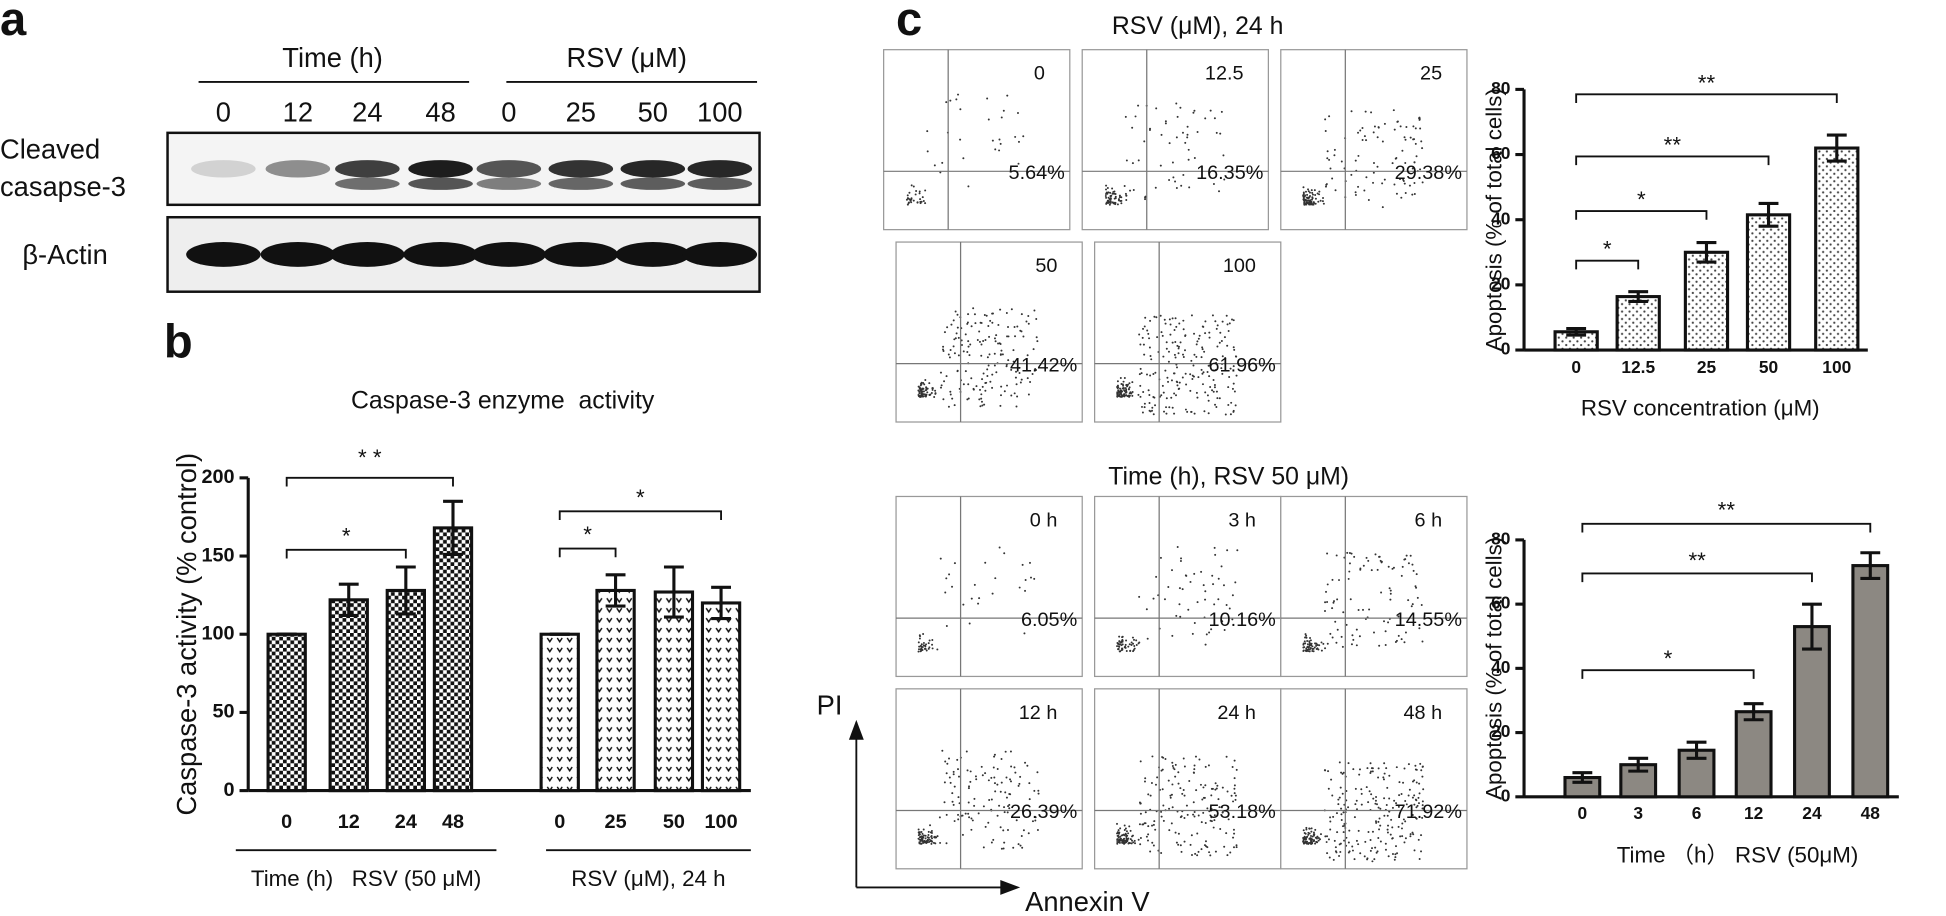 Image resolution: width=1946 pixels, height=916 pixels. Describe the element at coordinates (1500, 218) in the screenshot. I see `y-tick-label: 40` at that location.